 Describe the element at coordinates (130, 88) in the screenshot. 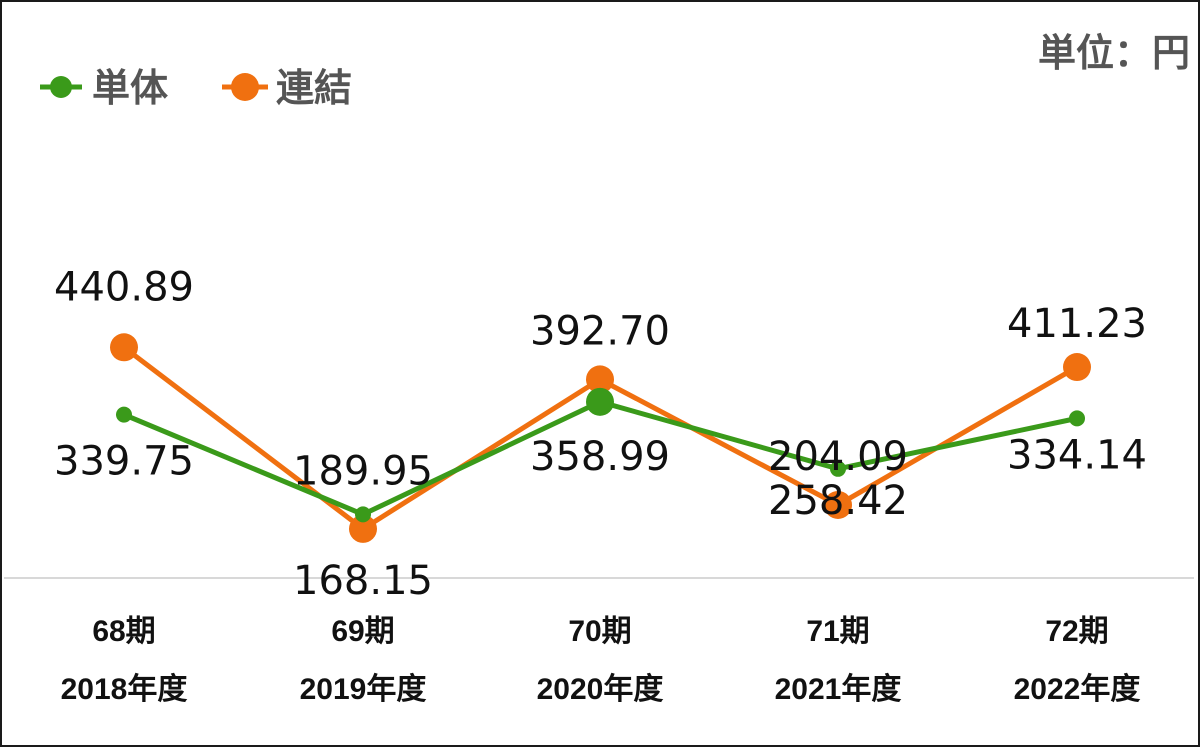

I see `legend-label-tantai: 単体` at that location.